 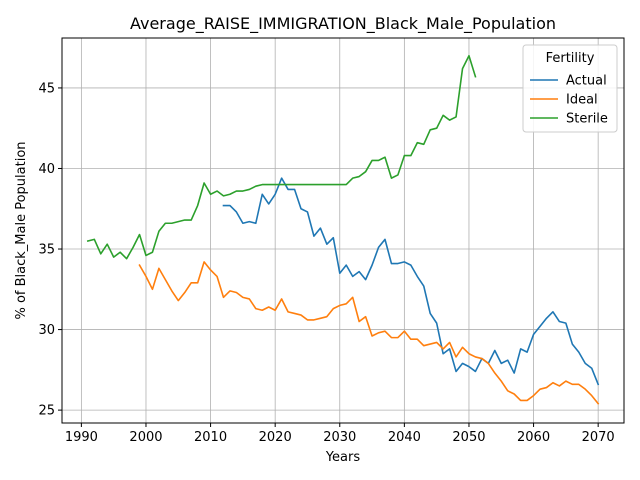 I want to click on y-tick-label: 45, so click(x=46, y=88).